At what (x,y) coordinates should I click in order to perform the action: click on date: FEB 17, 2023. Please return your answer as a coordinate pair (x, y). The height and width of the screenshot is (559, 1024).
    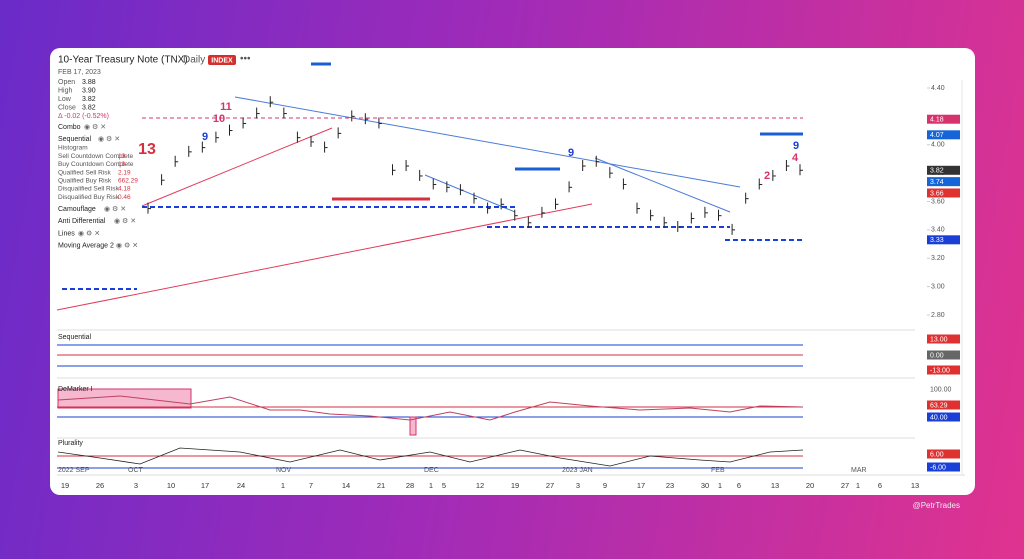
    Looking at the image, I should click on (79, 72).